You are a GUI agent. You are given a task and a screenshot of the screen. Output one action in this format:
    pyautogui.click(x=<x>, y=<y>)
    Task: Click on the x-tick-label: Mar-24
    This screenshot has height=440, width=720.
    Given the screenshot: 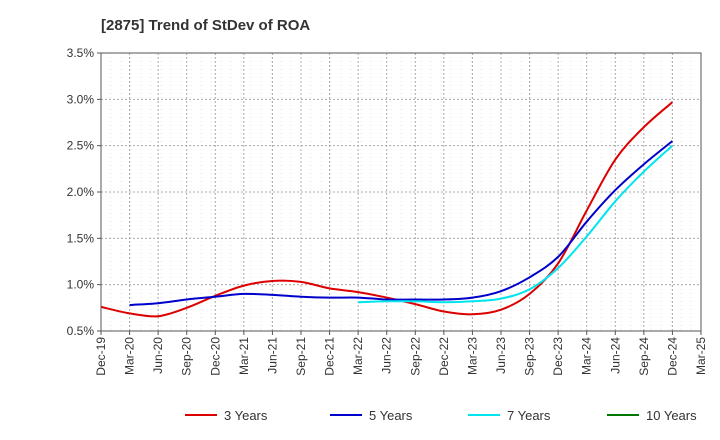 What is the action you would take?
    pyautogui.click(x=587, y=356)
    